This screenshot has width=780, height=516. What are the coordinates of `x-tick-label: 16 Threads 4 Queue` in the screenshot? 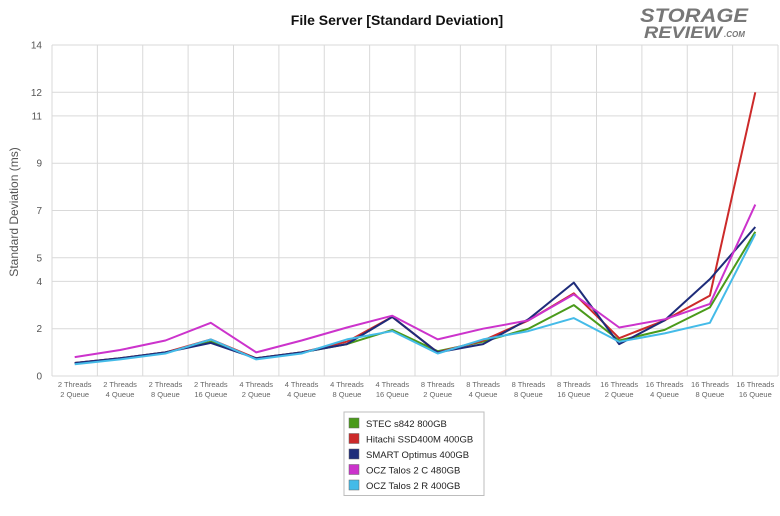 It's located at (665, 389).